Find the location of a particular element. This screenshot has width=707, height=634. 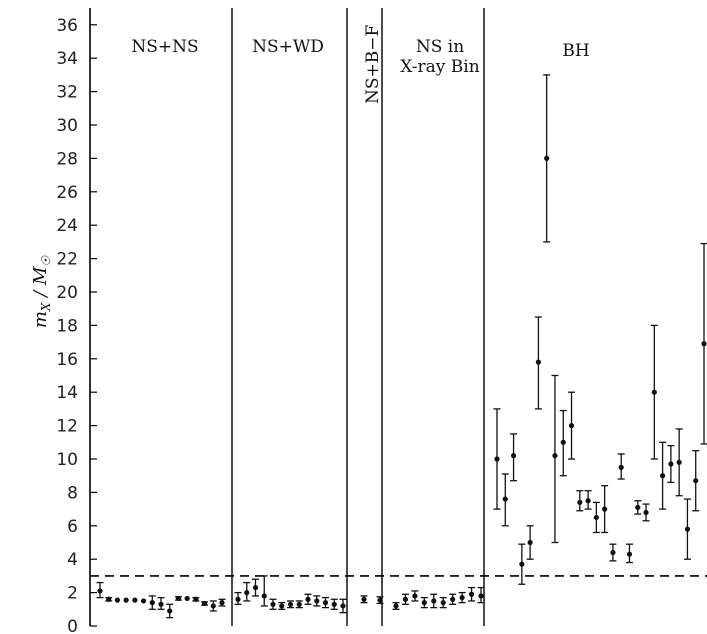

section-label: BH is located at coordinates (575, 51).